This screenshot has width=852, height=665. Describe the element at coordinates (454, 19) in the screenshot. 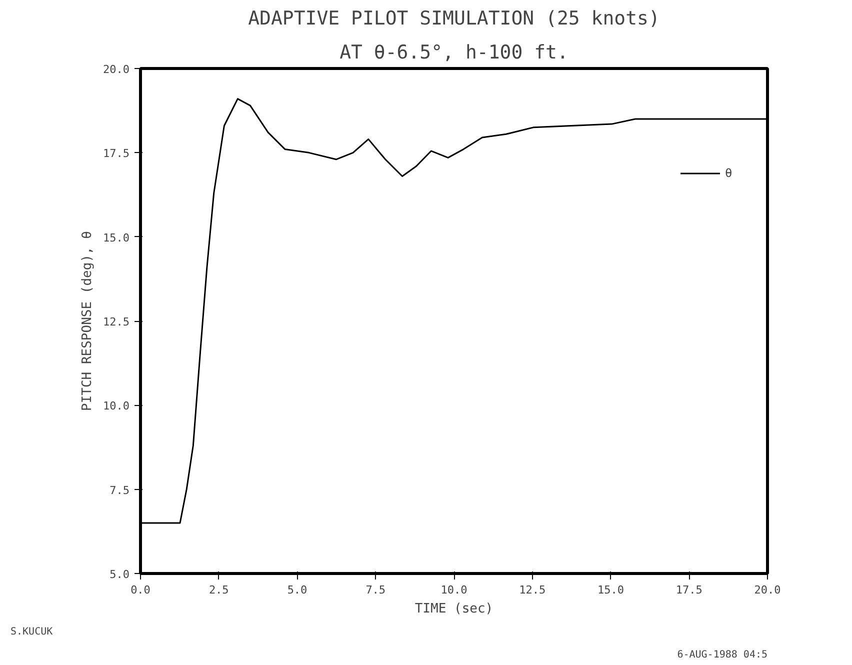

I see `chart-title: ADAPTIVE PILOT SIMULATION (25 knots)` at that location.